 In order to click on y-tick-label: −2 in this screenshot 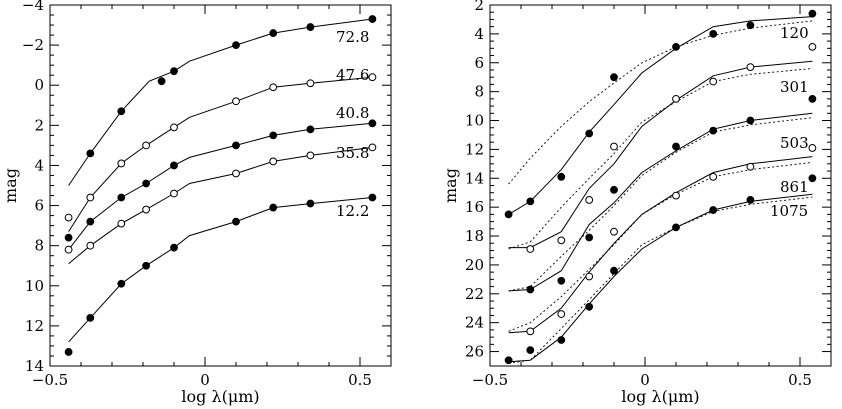, I will do `click(33, 45)`.